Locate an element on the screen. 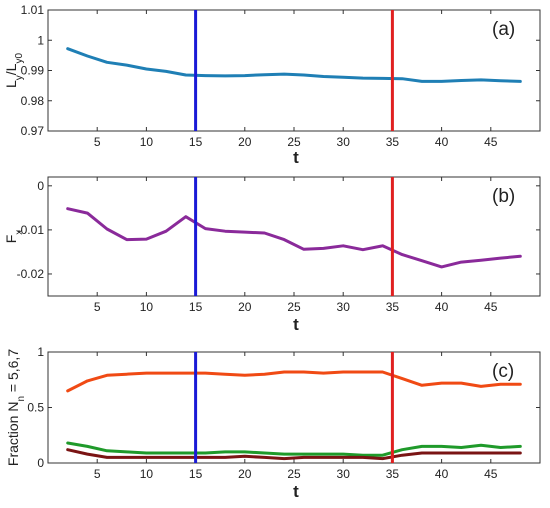  y-tick-label: 0.99 is located at coordinates (33, 71).